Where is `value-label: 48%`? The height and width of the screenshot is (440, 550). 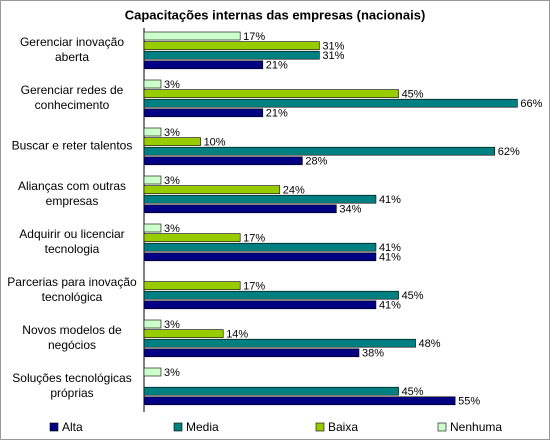 value-label: 48% is located at coordinates (430, 344).